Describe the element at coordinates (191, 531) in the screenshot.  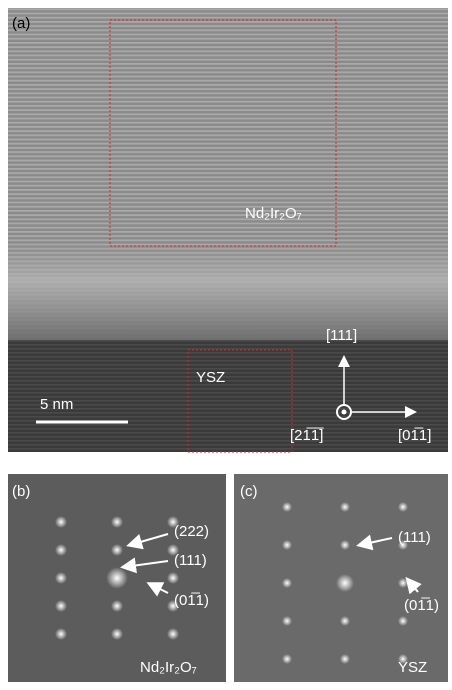
I see `annotation: (222)` at that location.